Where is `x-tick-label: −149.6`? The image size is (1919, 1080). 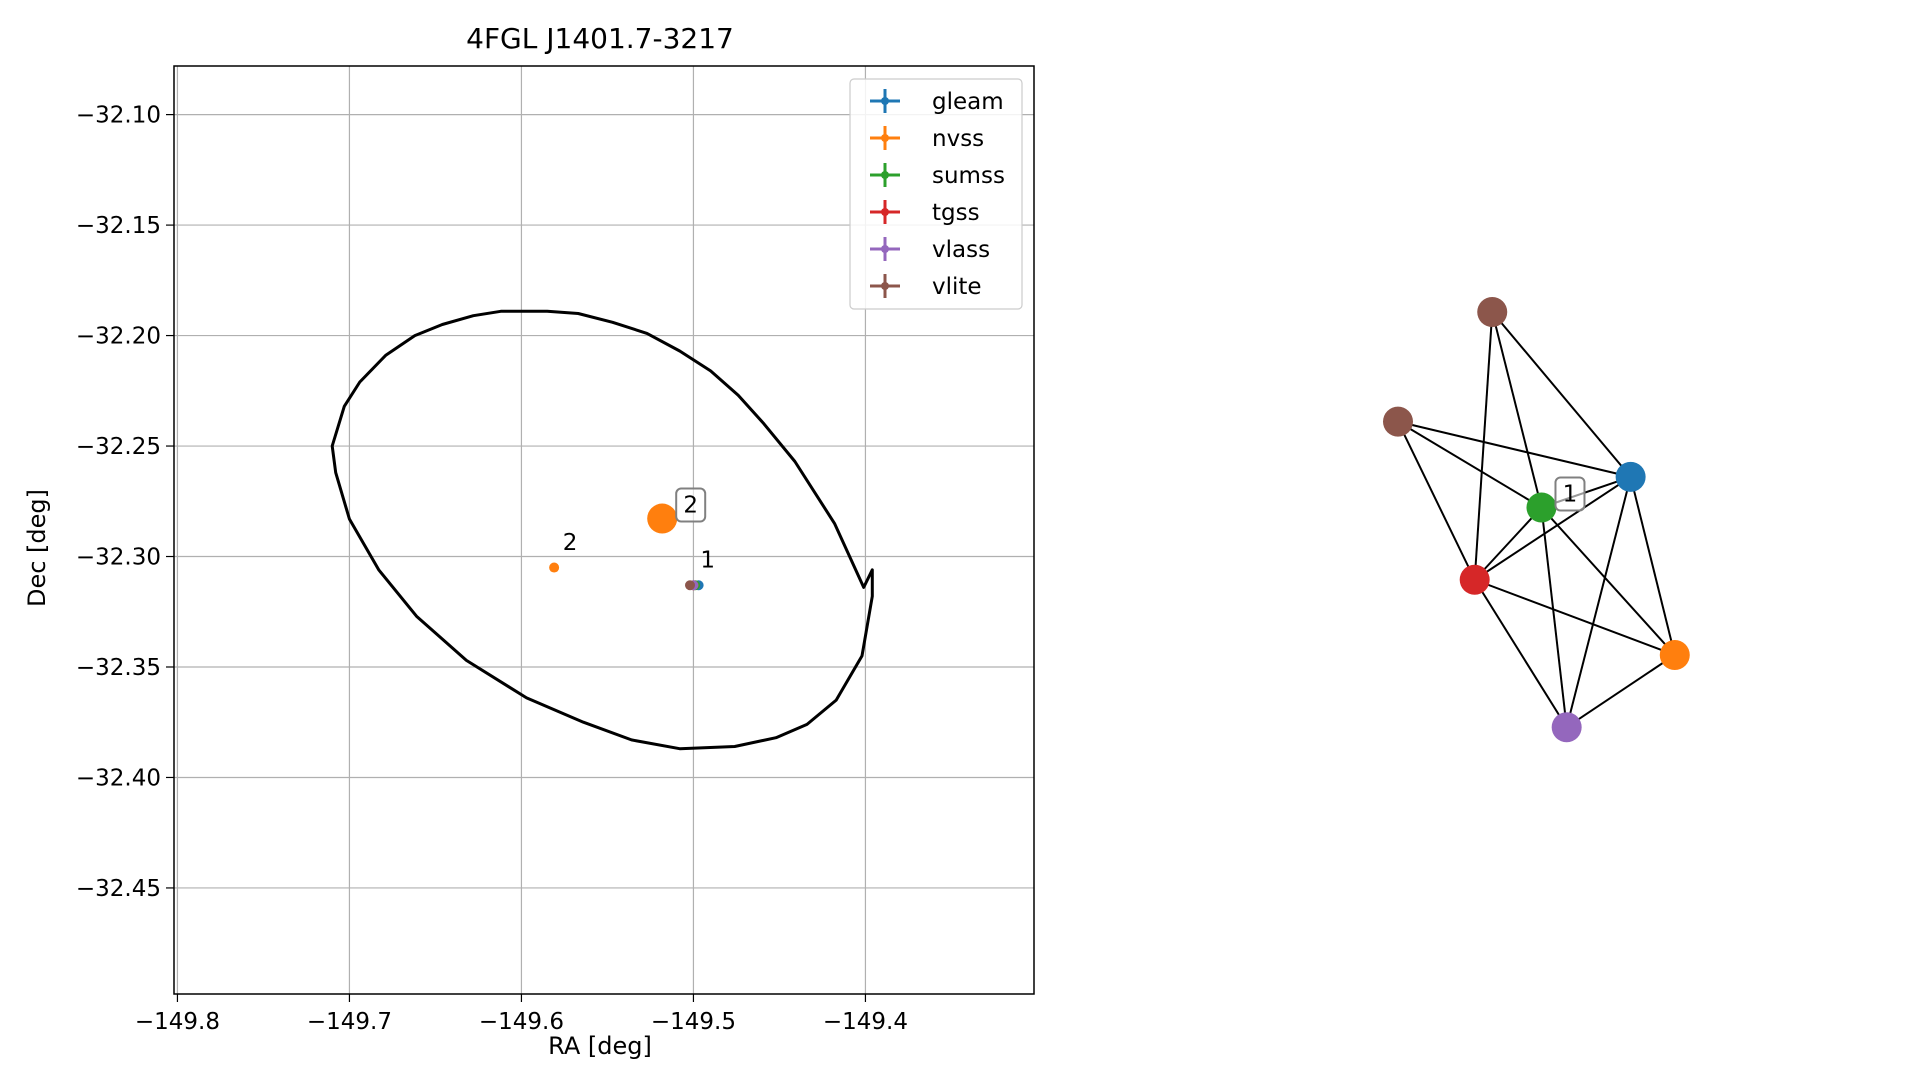
x-tick-label: −149.6 is located at coordinates (521, 1022).